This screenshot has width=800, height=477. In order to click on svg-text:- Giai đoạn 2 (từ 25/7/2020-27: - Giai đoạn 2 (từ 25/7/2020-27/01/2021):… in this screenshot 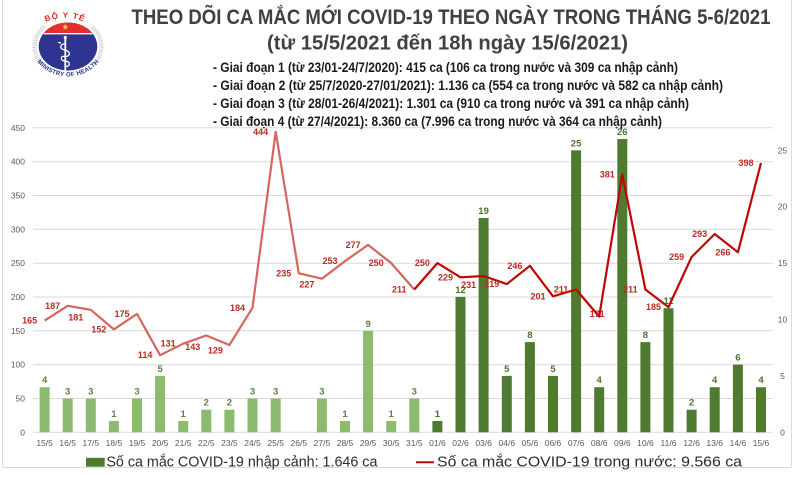, I will do `click(468, 85)`.